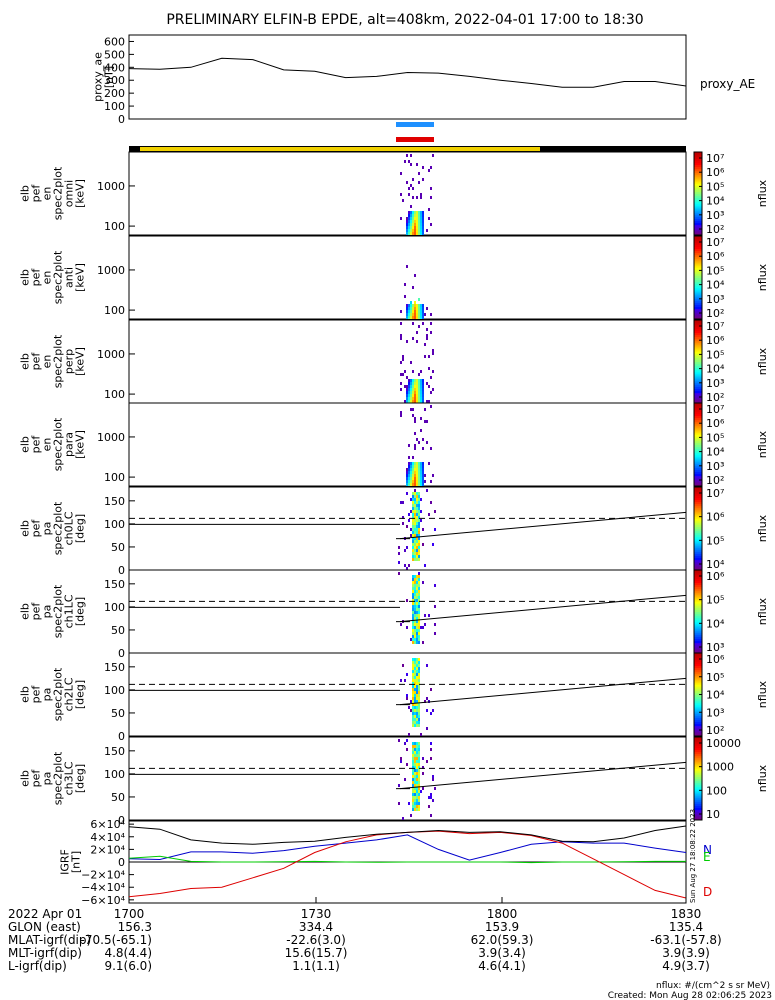  Describe the element at coordinates (715, 299) in the screenshot. I see `colorbar-tick-label: 10³` at that location.